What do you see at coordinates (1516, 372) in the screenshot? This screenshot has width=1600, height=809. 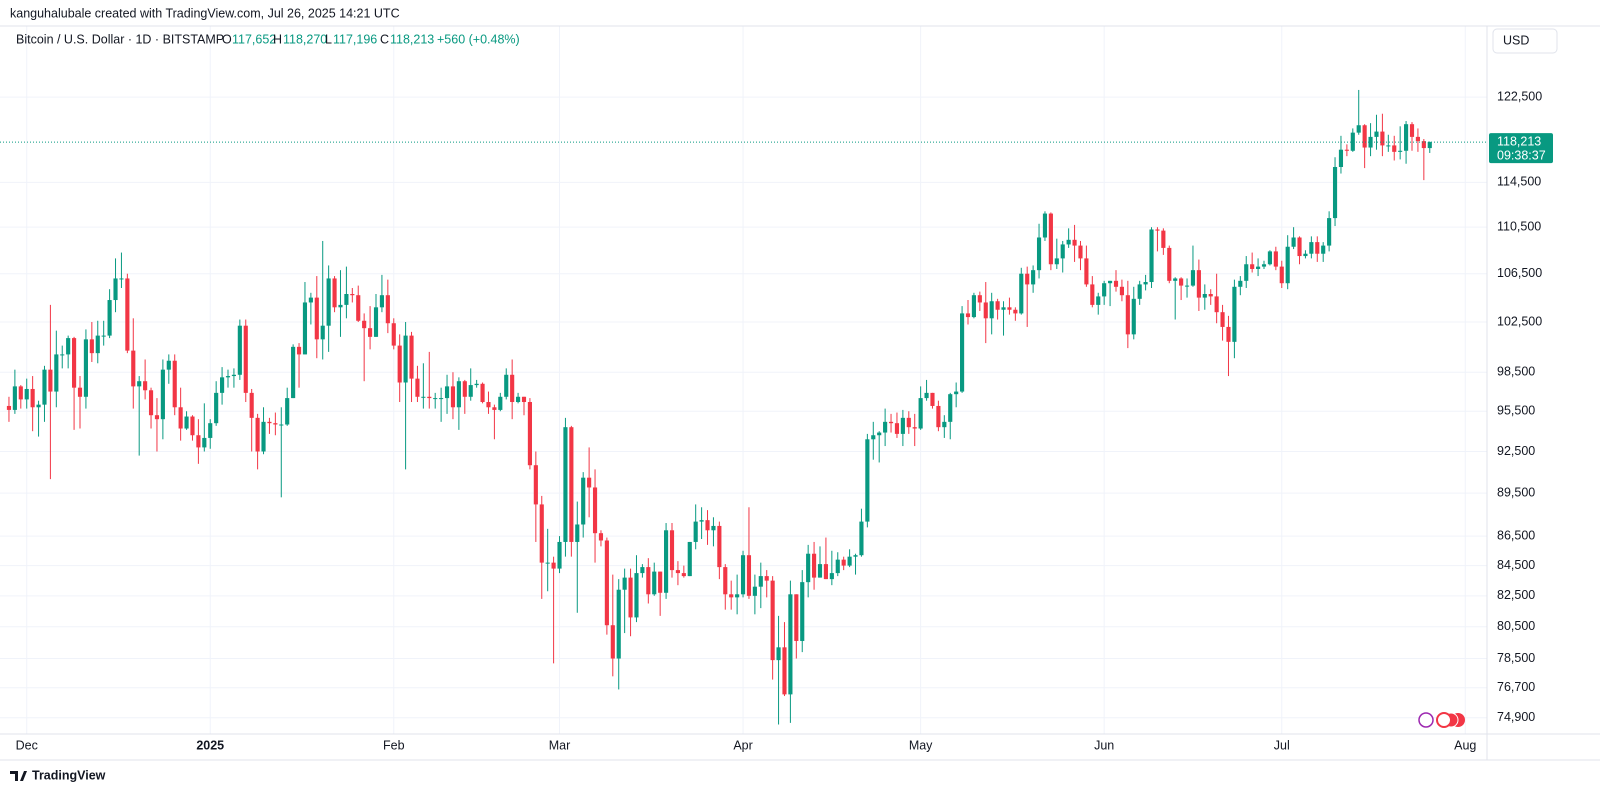 I see `y-tick-label: 98,500` at bounding box center [1516, 372].